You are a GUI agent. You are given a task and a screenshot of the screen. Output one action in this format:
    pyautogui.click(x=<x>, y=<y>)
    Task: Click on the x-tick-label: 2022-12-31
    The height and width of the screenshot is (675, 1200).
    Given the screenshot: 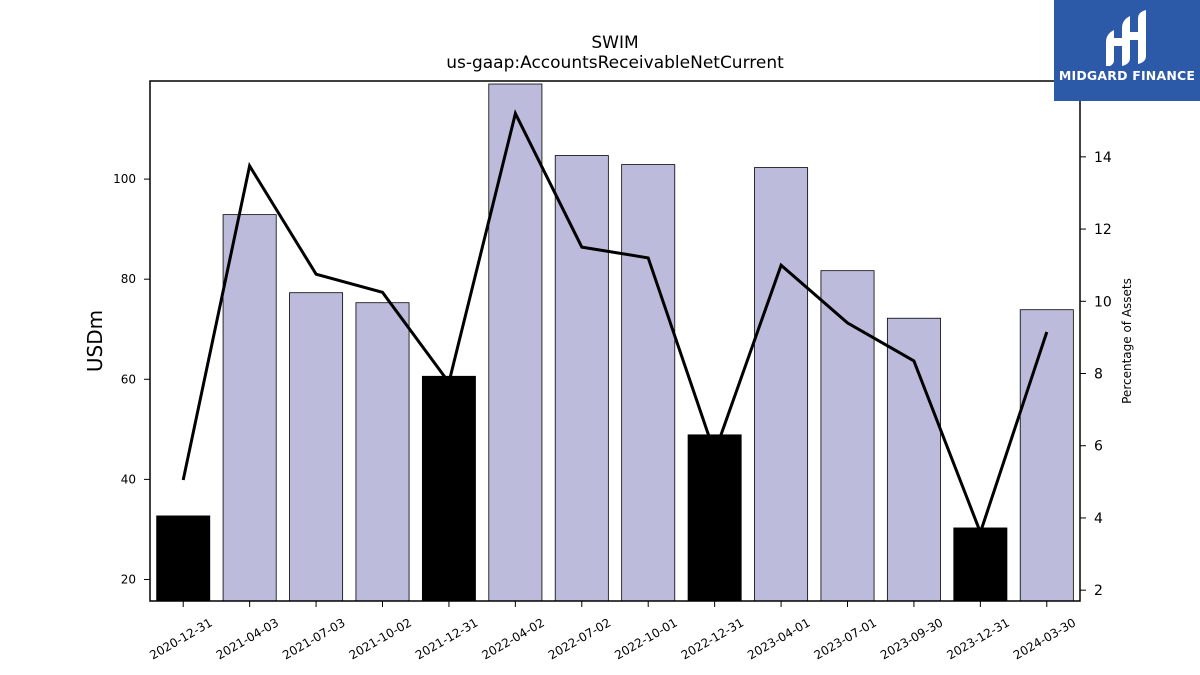 What is the action you would take?
    pyautogui.click(x=712, y=638)
    